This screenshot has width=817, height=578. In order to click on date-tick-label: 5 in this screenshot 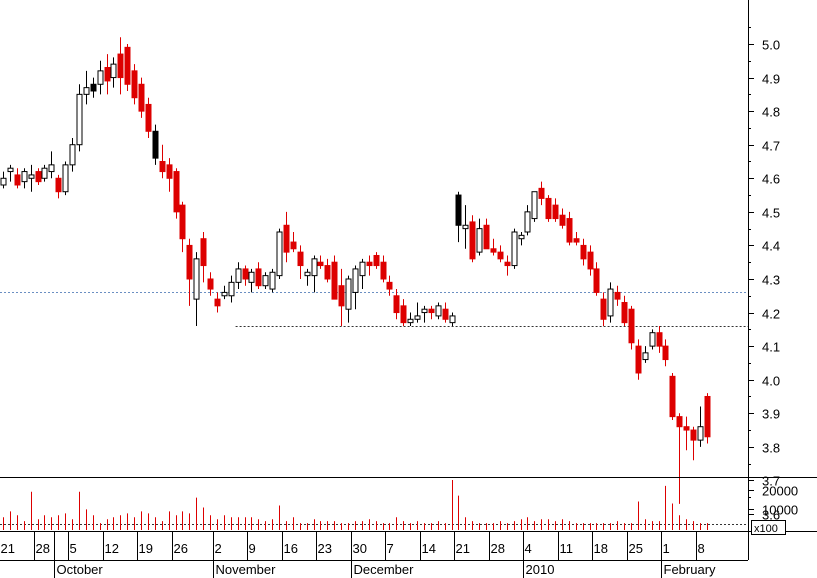, I will do `click(73, 548)`.